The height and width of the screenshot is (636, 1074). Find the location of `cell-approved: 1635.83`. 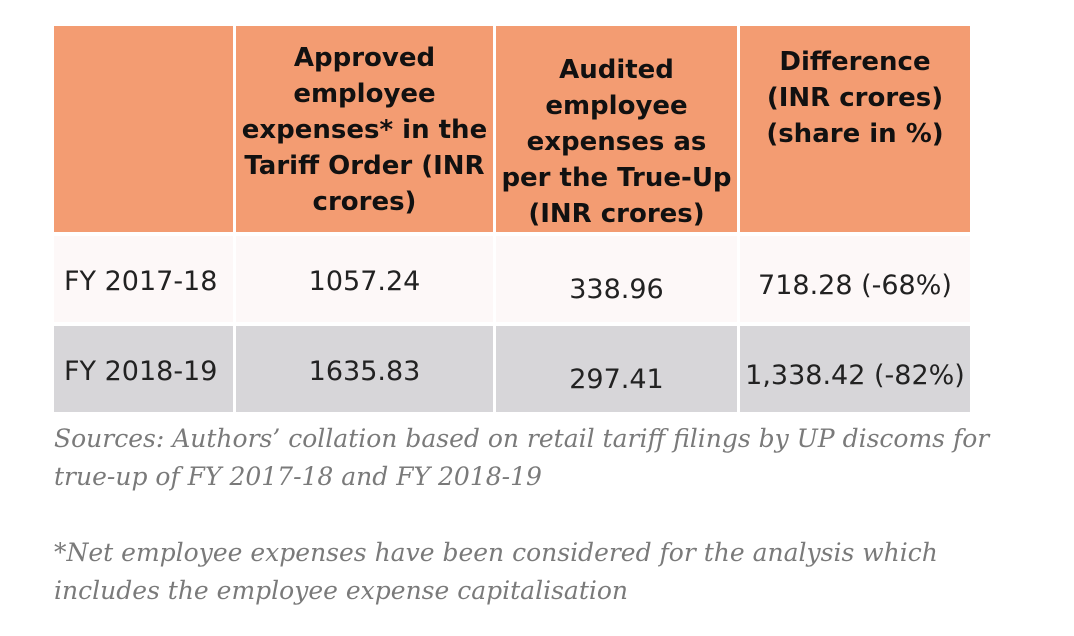

cell-approved: 1635.83 is located at coordinates (366, 369).